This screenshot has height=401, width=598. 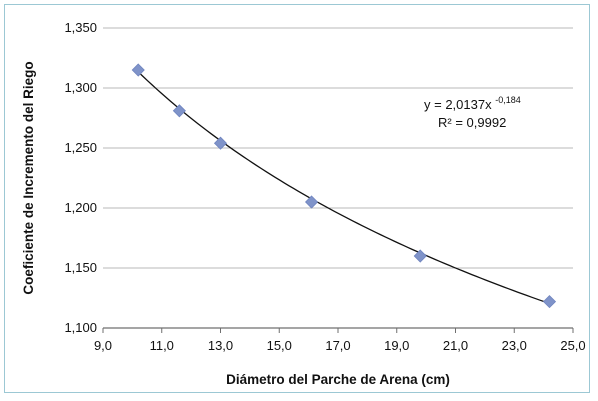 I want to click on x-tick-label: 9,0, so click(x=103, y=345).